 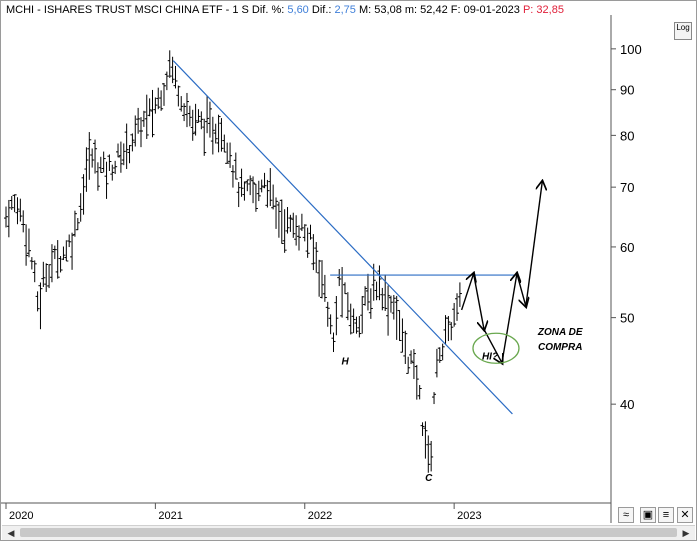 What do you see at coordinates (429, 478) in the screenshot?
I see `annotation-label: C` at bounding box center [429, 478].